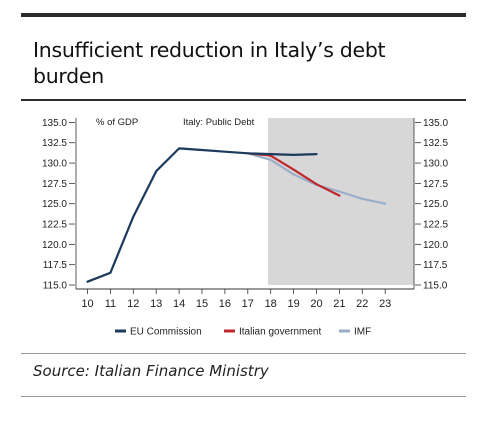 The image size is (493, 422). I want to click on y-tick-label-left: 122.5, so click(54, 225).